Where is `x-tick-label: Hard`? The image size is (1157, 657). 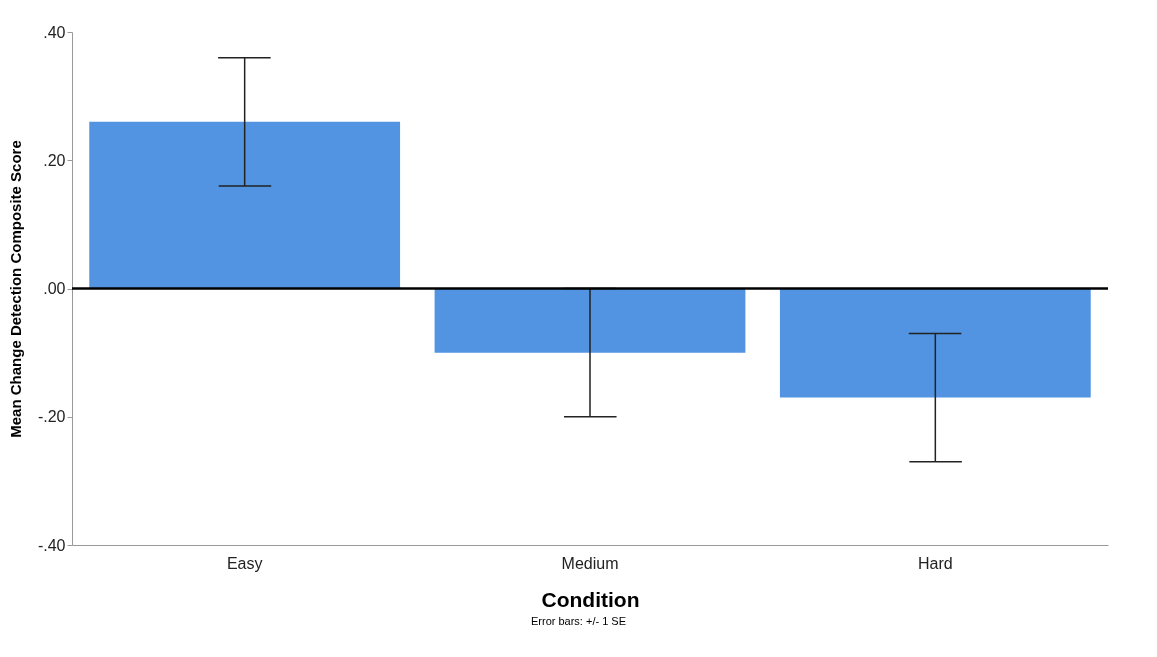 x-tick-label: Hard is located at coordinates (935, 563).